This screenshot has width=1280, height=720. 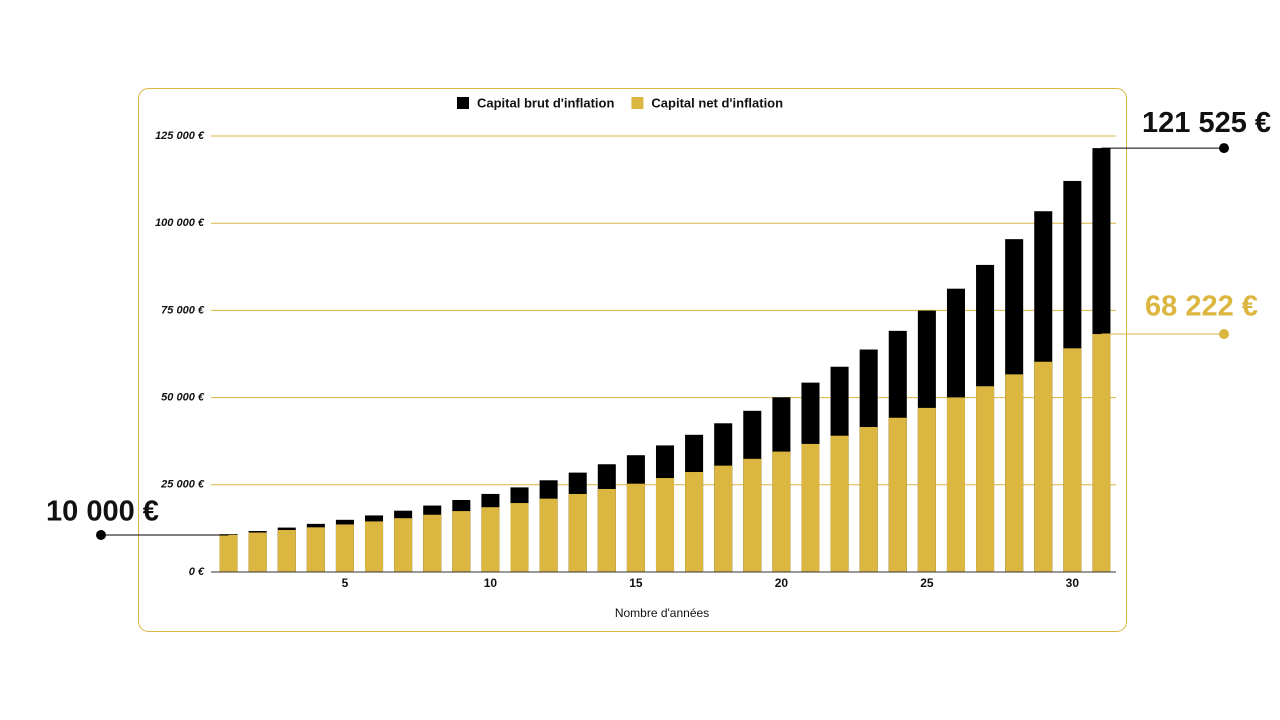 What do you see at coordinates (491, 583) in the screenshot?
I see `x-tick-label: 10` at bounding box center [491, 583].